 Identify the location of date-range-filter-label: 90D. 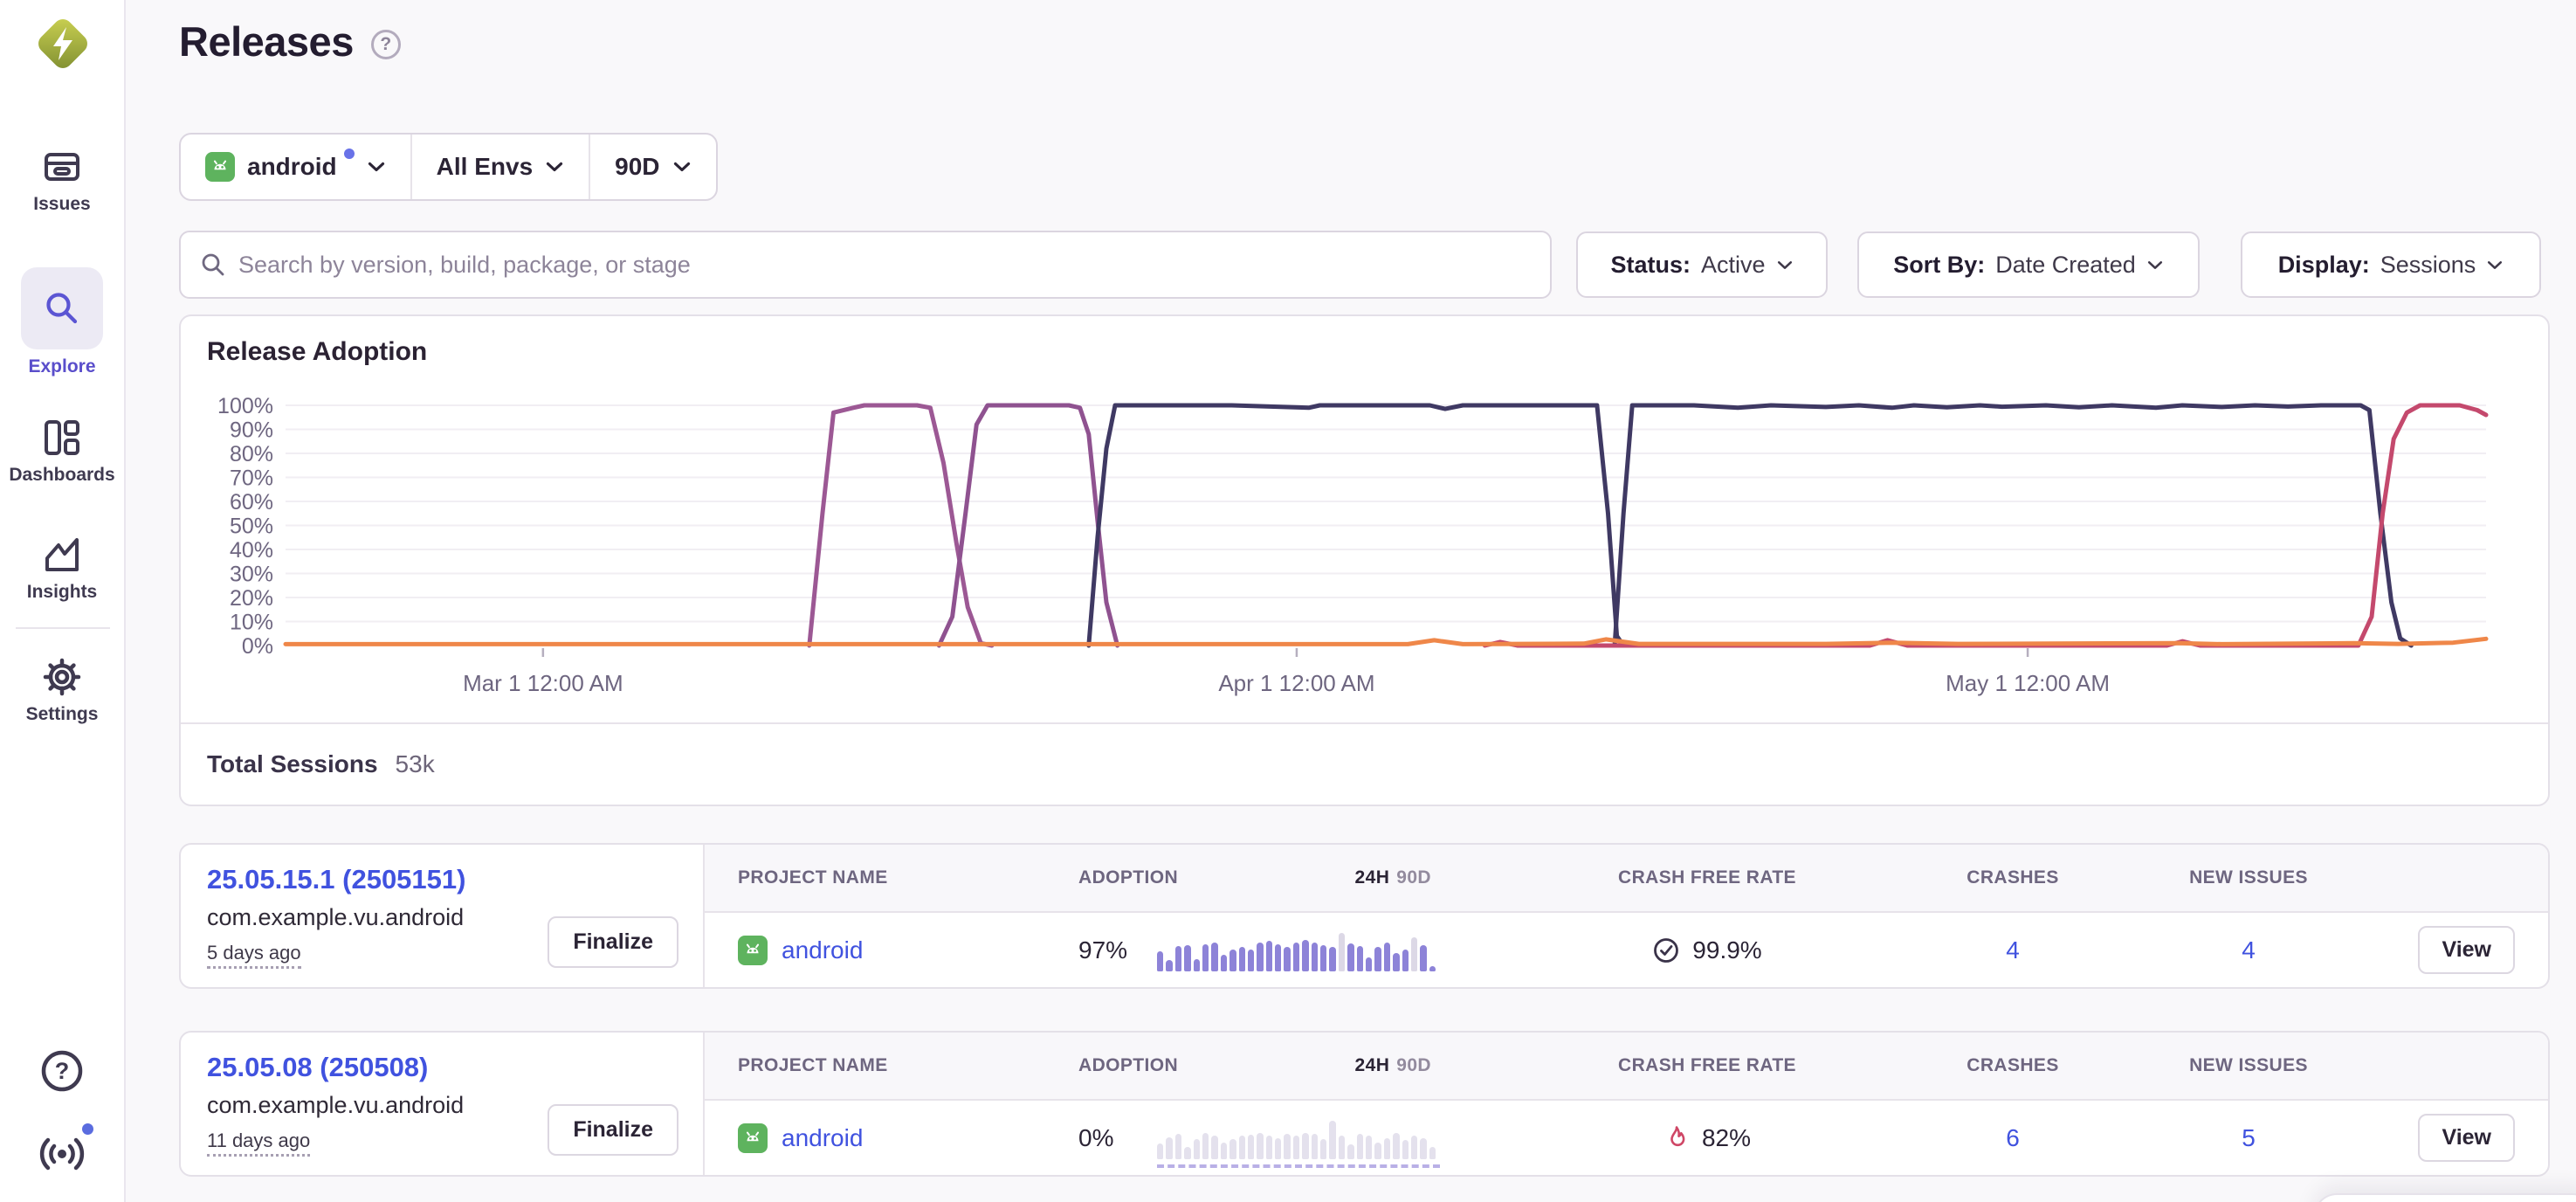
(637, 167).